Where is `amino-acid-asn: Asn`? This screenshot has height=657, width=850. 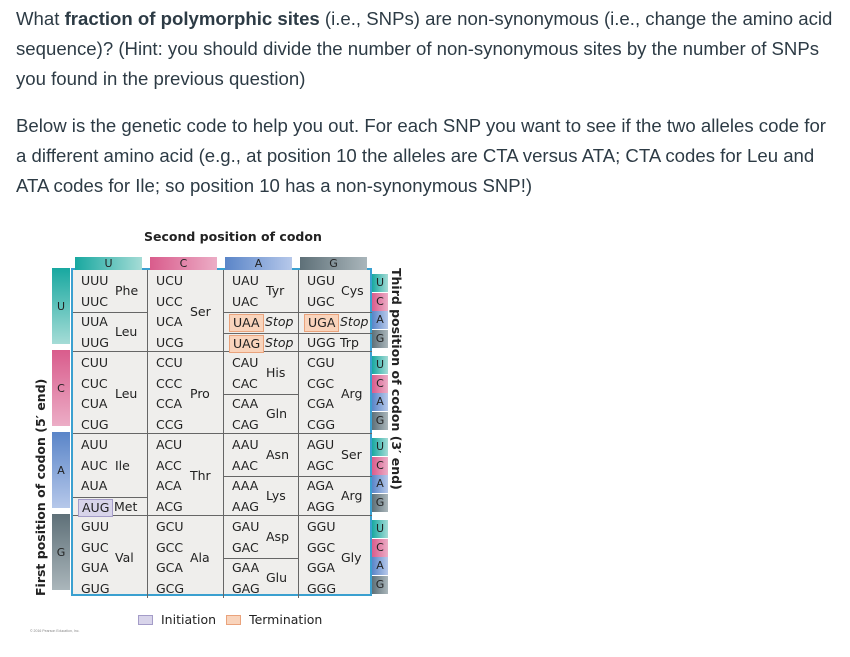
amino-acid-asn: Asn is located at coordinates (277, 455).